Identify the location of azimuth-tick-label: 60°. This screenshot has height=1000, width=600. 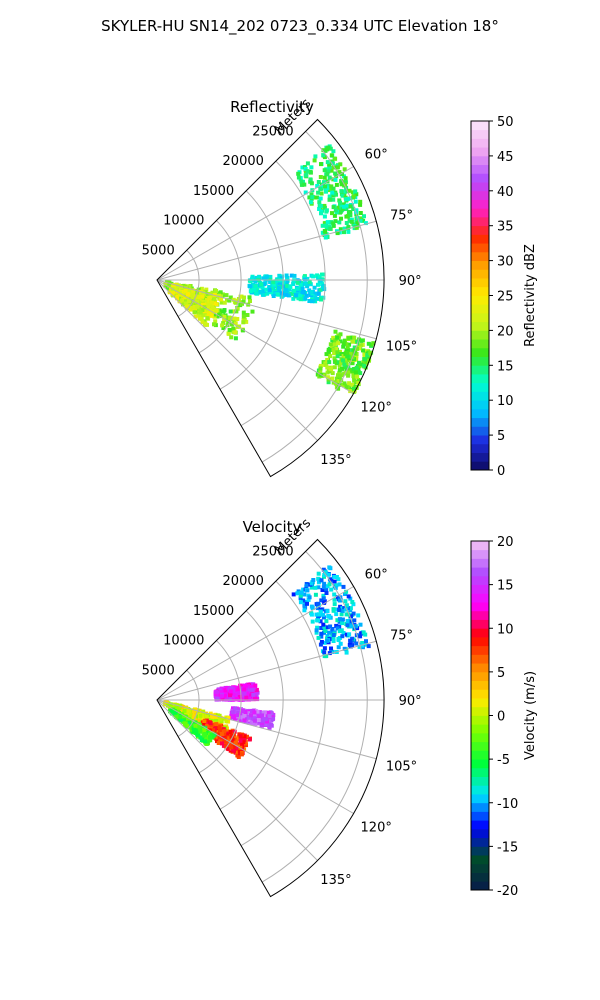
(376, 574).